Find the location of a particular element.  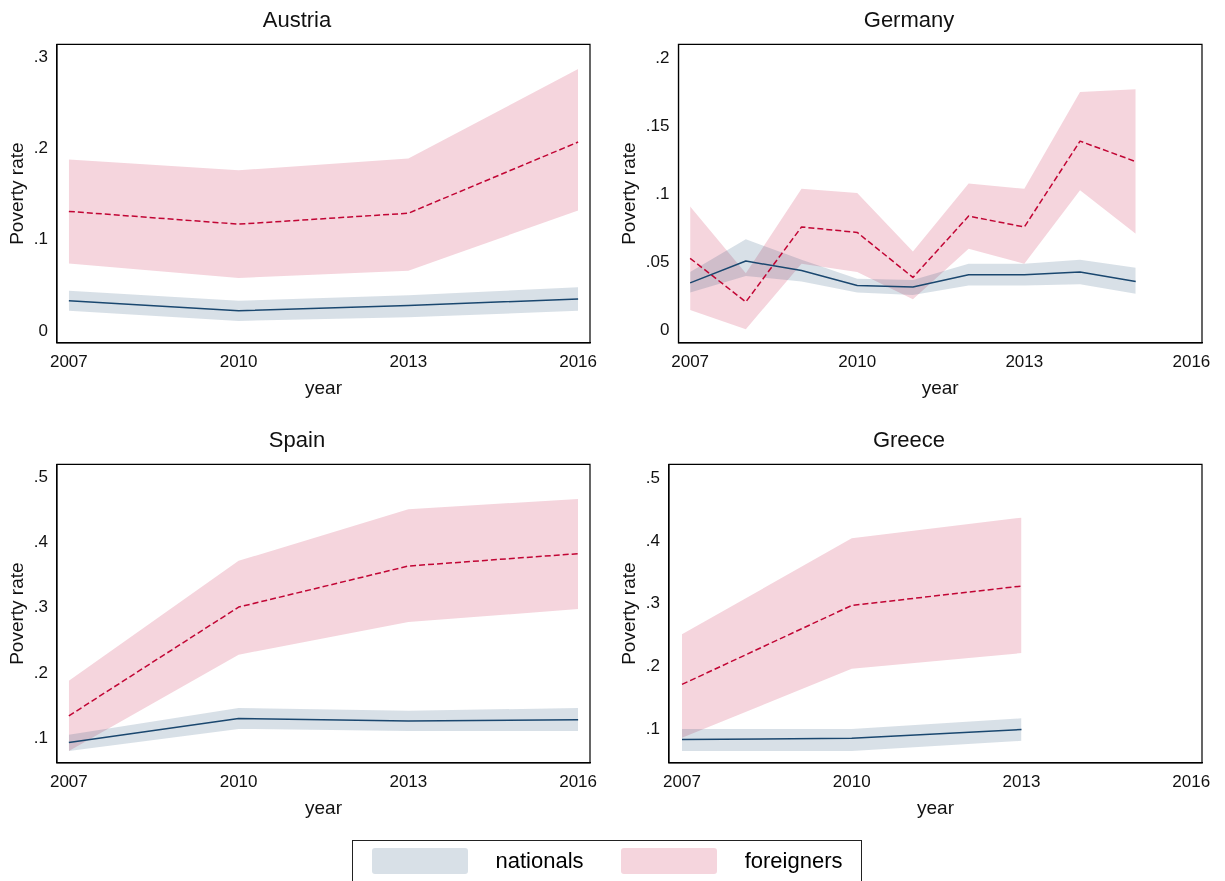

chart-title: Spain is located at coordinates (297, 440).